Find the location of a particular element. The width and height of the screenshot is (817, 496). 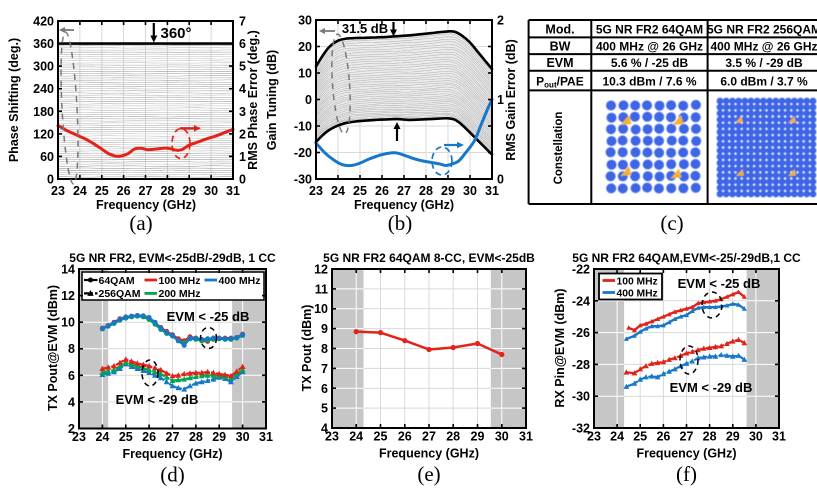

svg-text: Mod. is located at coordinates (559, 29).